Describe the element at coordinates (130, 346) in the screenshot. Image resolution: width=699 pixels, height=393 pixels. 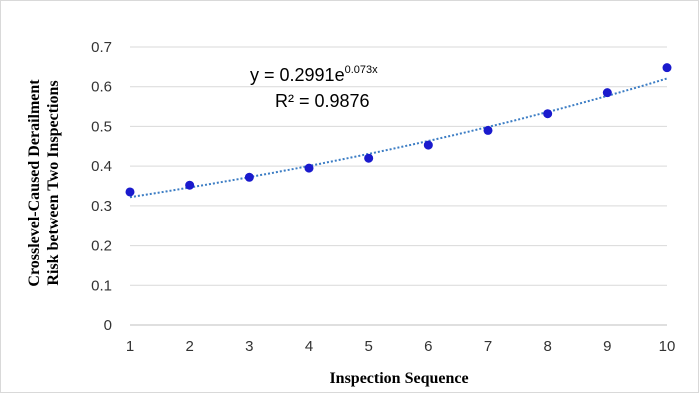
I see `x-tick-label: 1` at that location.